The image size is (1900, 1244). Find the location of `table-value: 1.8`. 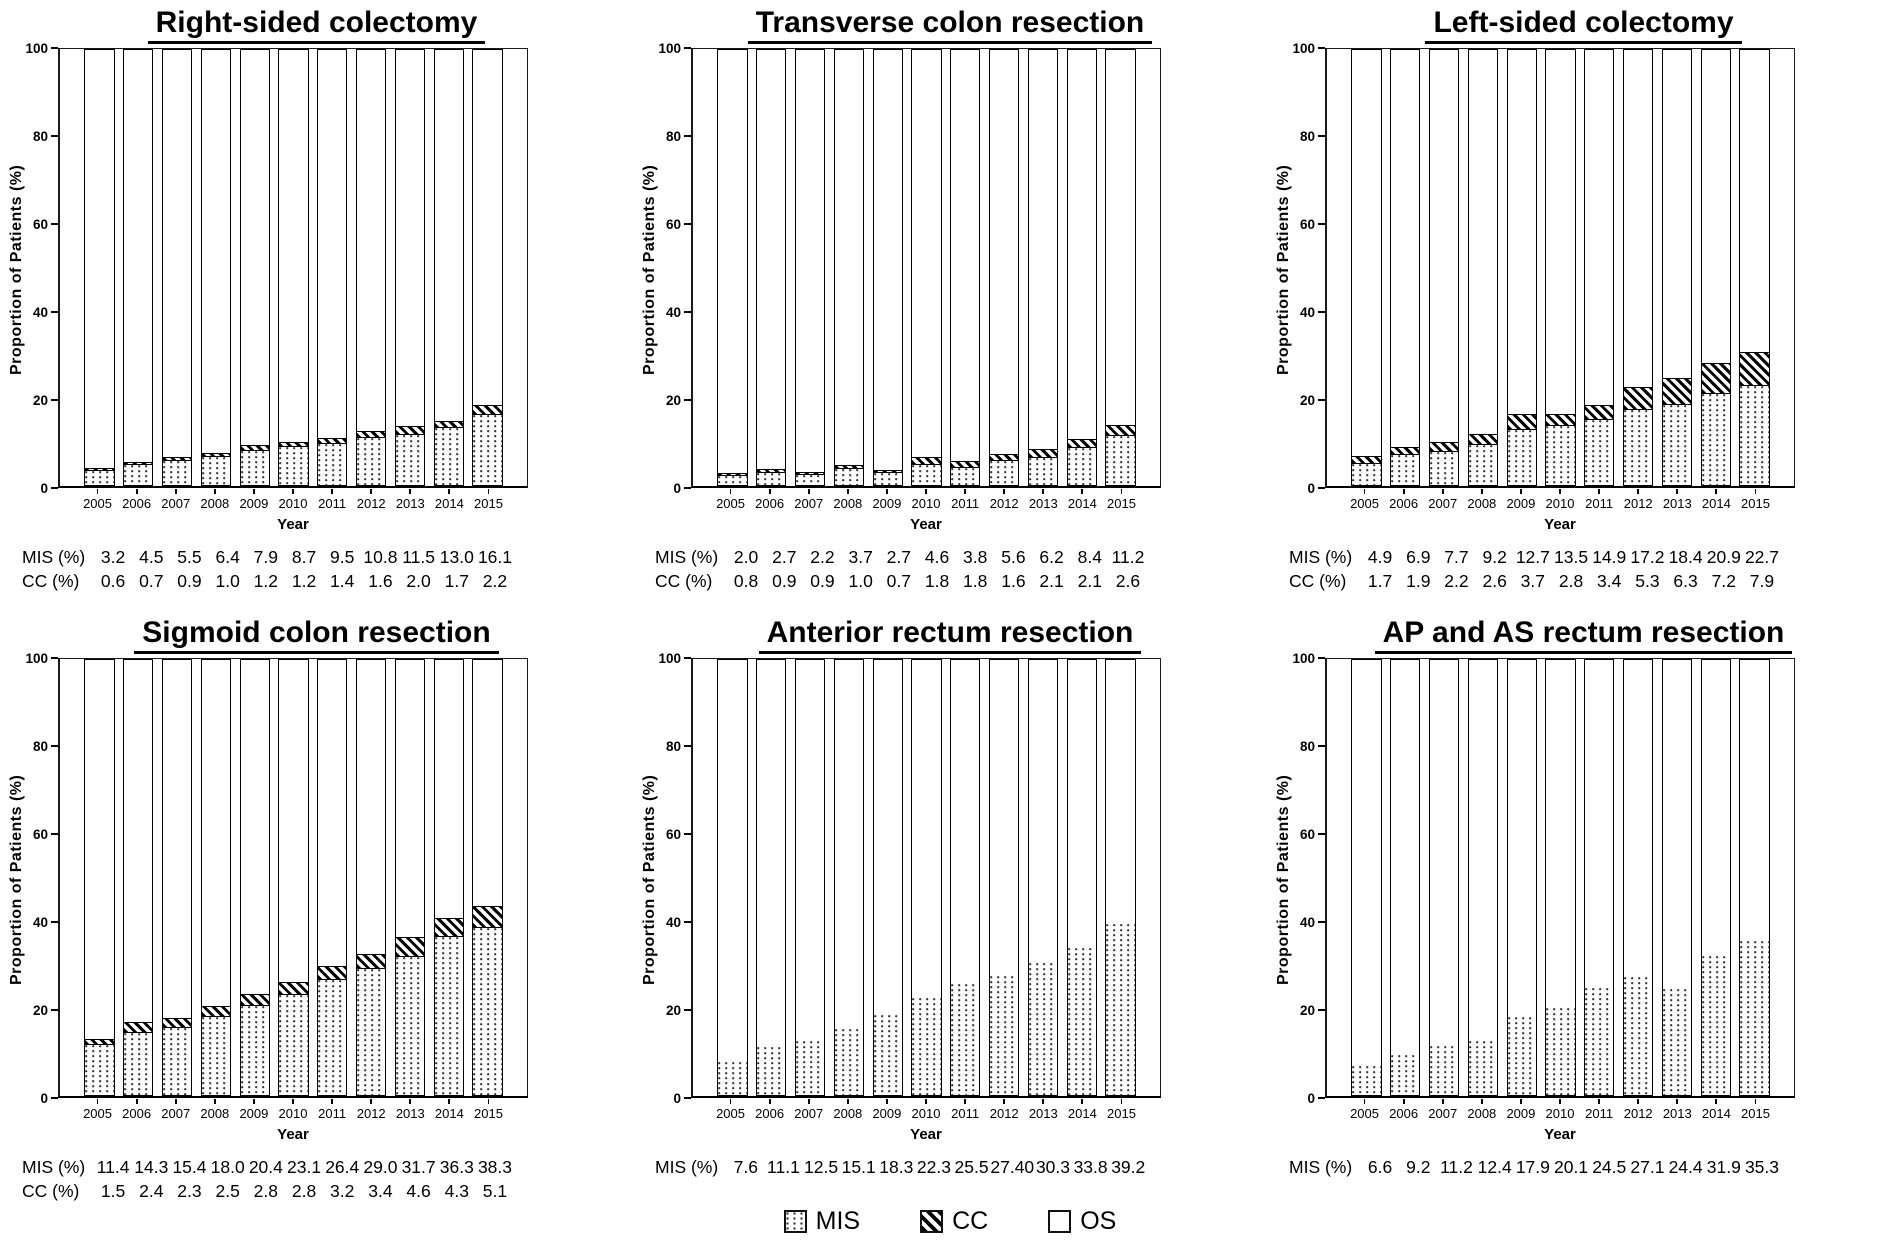

table-value: 1.8 is located at coordinates (975, 581).